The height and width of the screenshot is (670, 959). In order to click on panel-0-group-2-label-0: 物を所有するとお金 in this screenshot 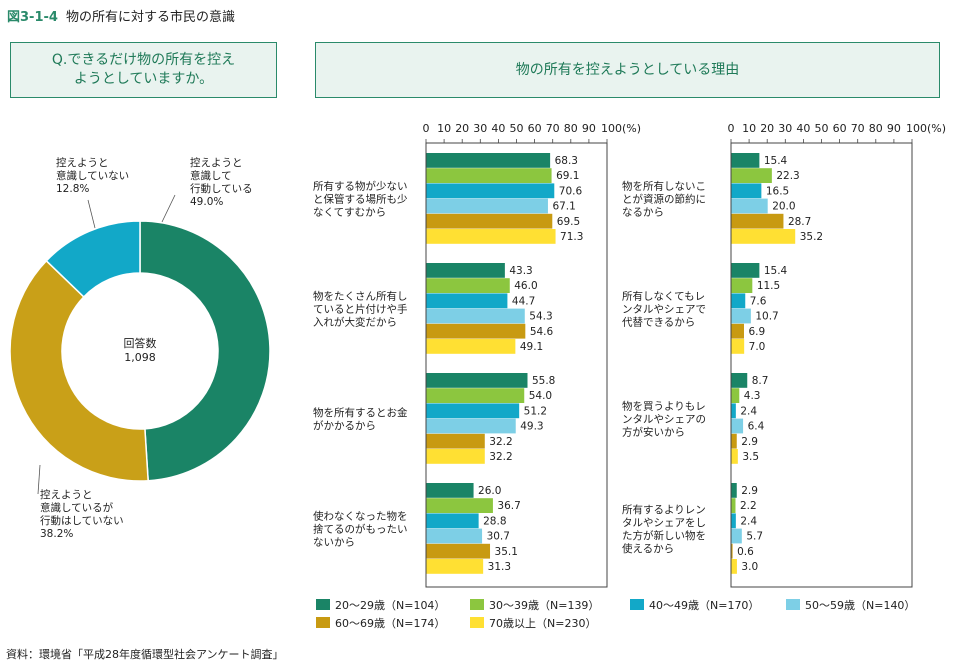, I will do `click(360, 412)`.